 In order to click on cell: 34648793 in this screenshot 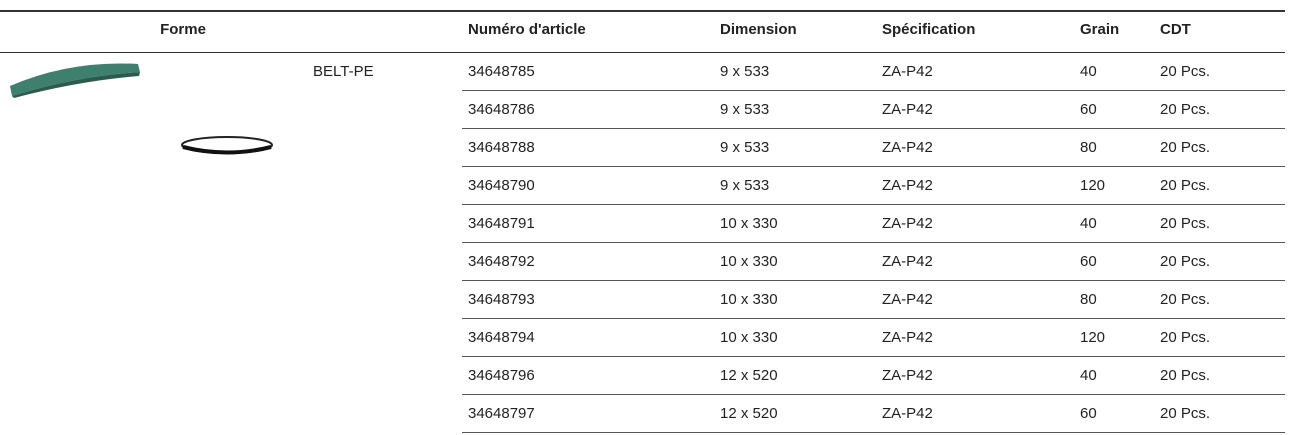, I will do `click(501, 299)`.